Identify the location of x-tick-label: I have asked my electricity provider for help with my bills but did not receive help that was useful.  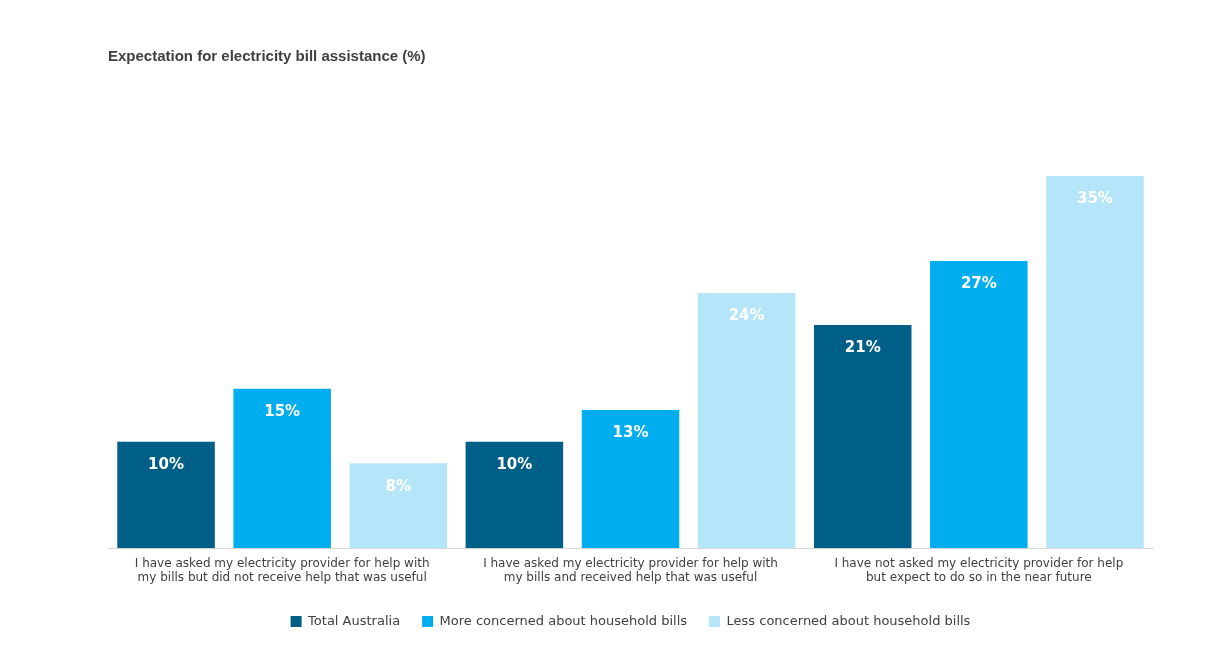
(282, 569).